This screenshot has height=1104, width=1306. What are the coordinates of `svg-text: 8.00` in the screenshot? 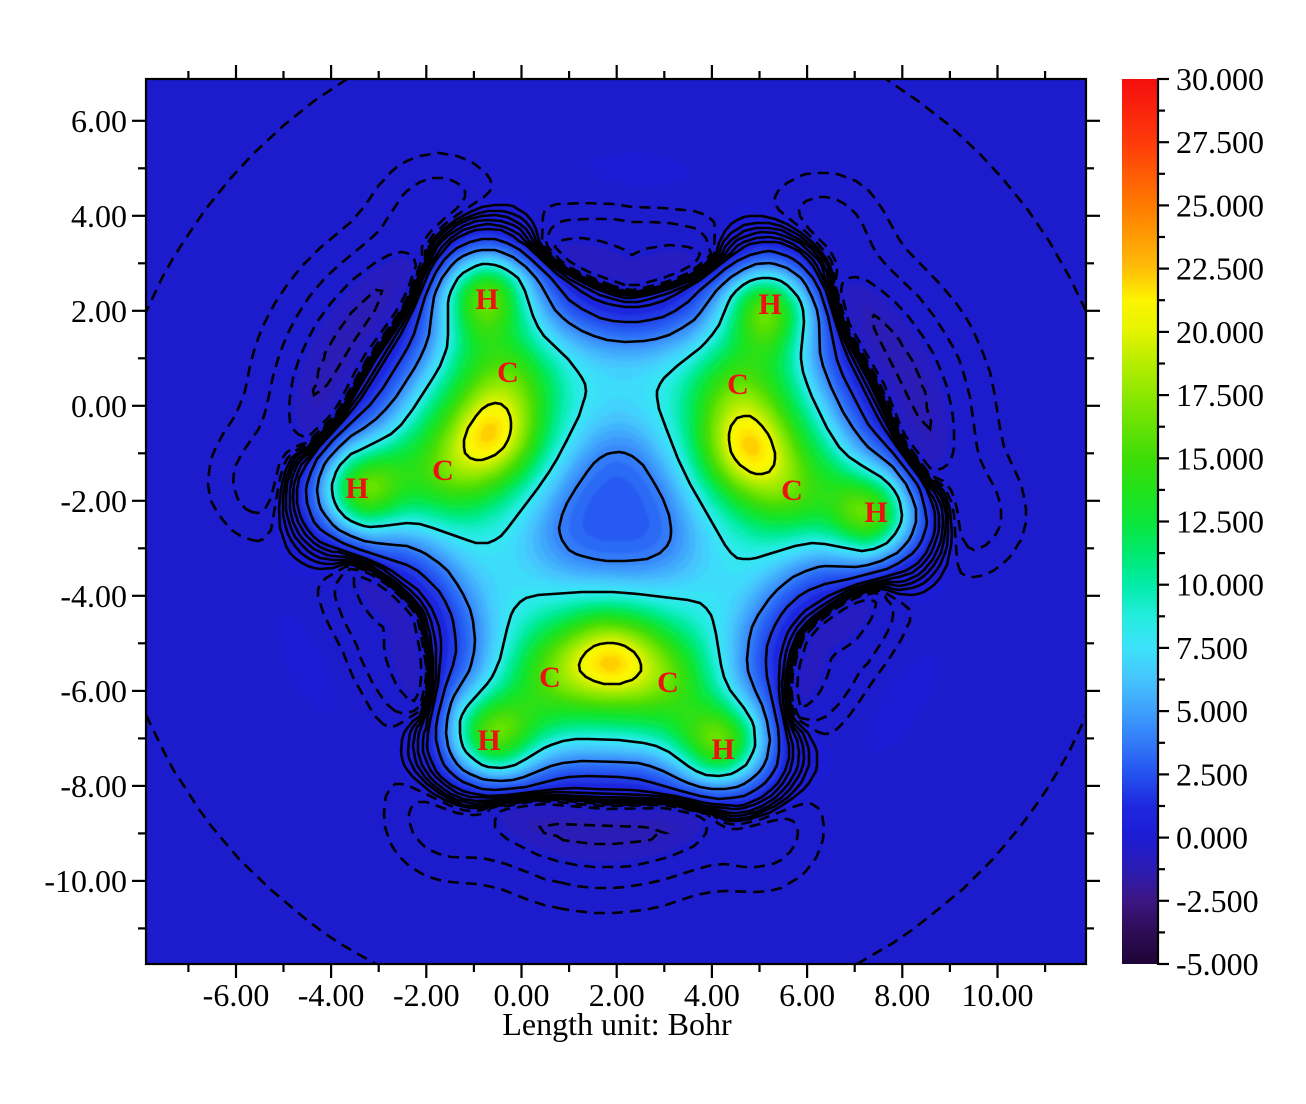 It's located at (902, 995).